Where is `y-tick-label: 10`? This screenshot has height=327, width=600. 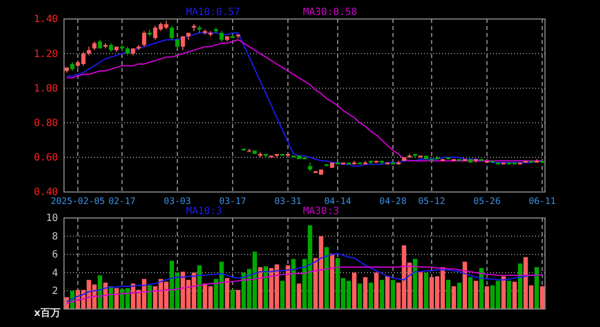 y-tick-label: 10 is located at coordinates (52, 218).